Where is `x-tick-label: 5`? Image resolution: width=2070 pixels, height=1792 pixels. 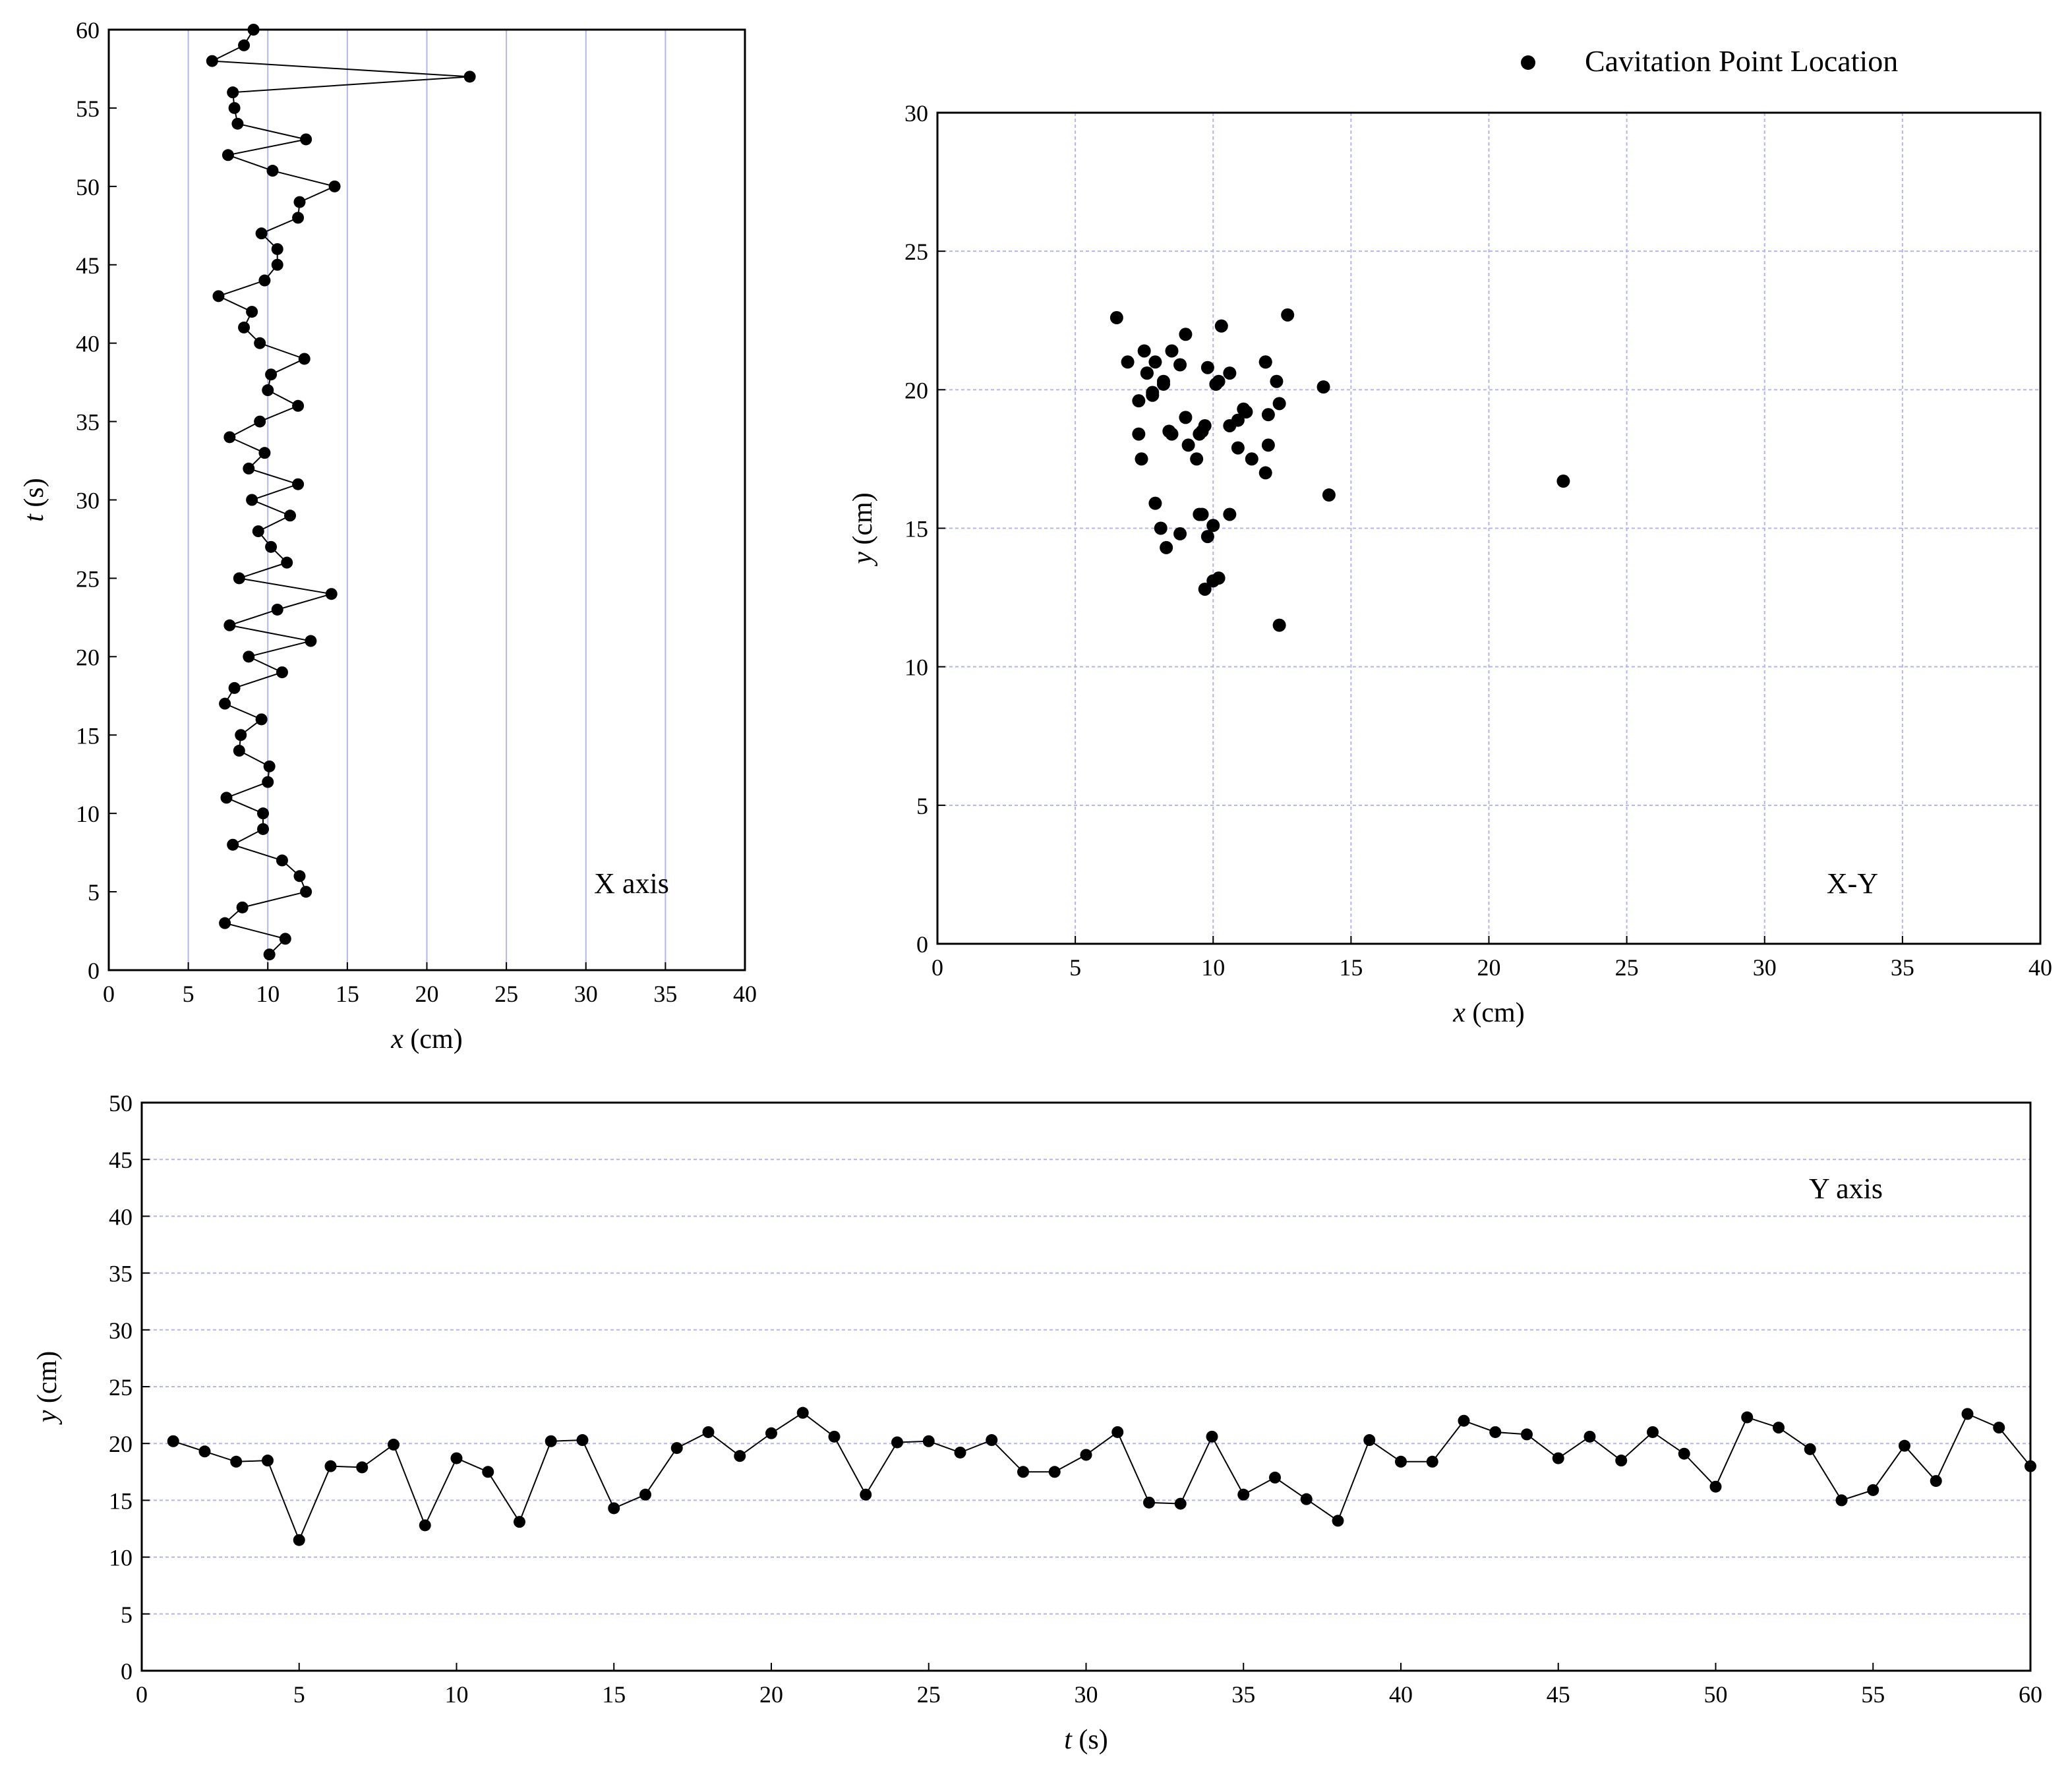
x-tick-label: 5 is located at coordinates (299, 1694).